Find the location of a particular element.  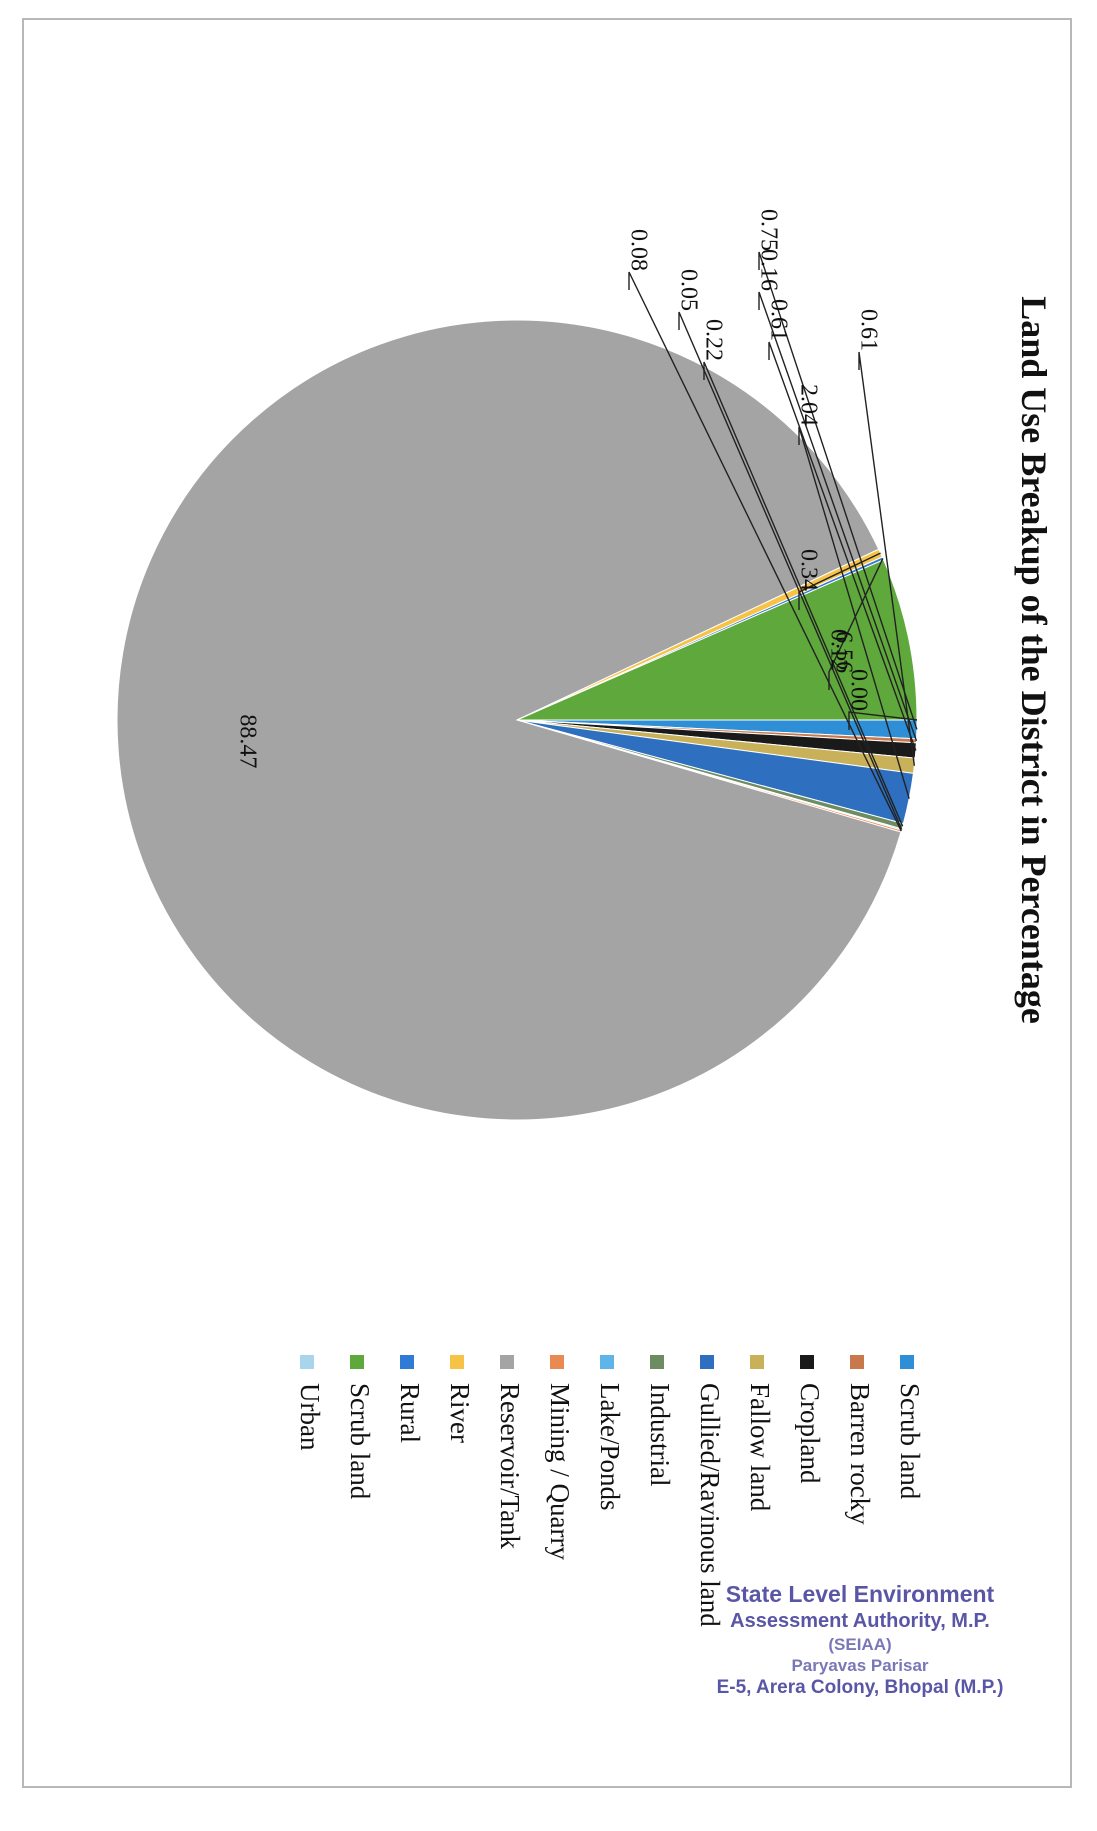

legend-label: Mining / Quarry is located at coordinates (560, 1471).